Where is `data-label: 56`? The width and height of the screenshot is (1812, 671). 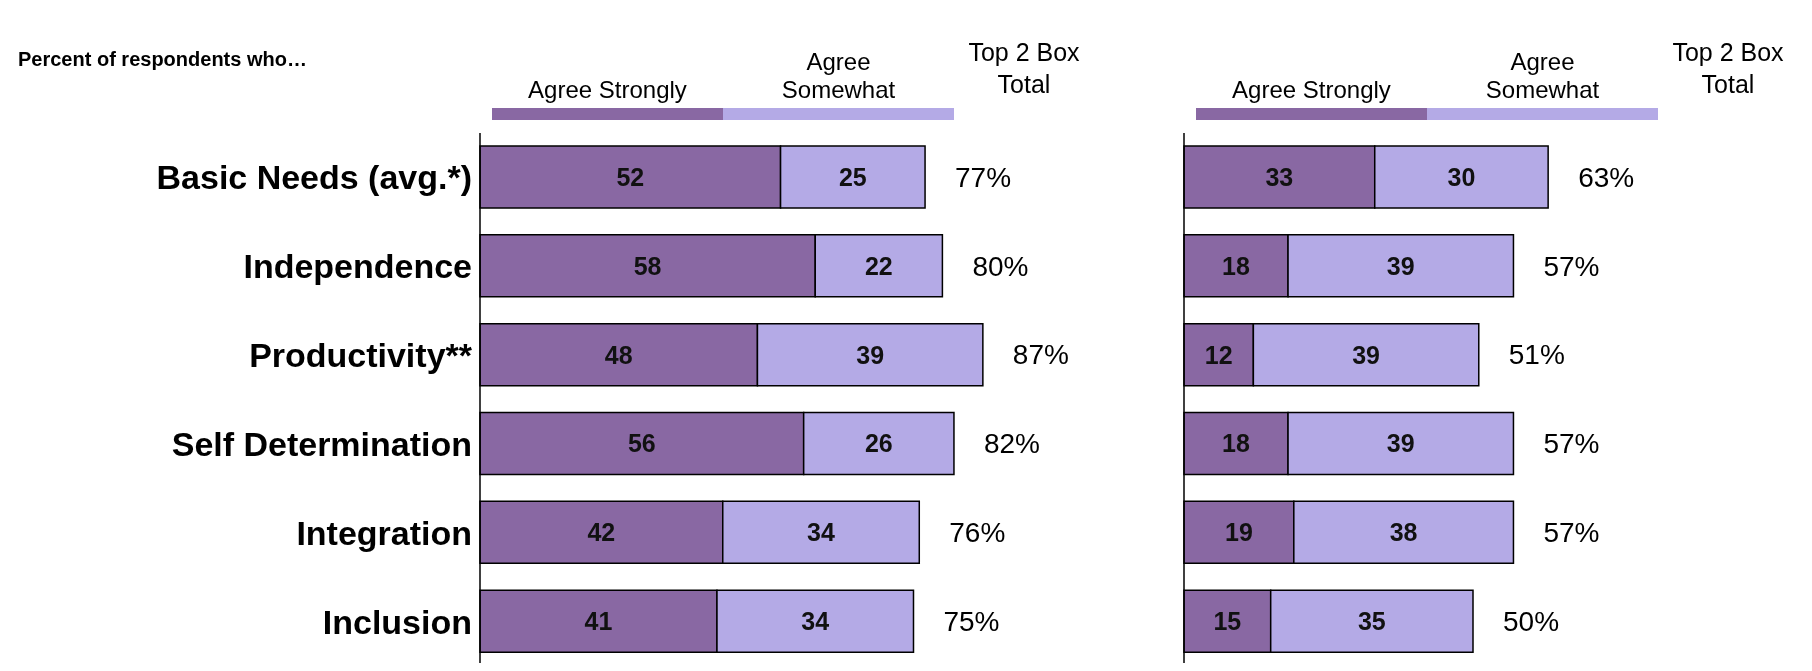 data-label: 56 is located at coordinates (641, 443).